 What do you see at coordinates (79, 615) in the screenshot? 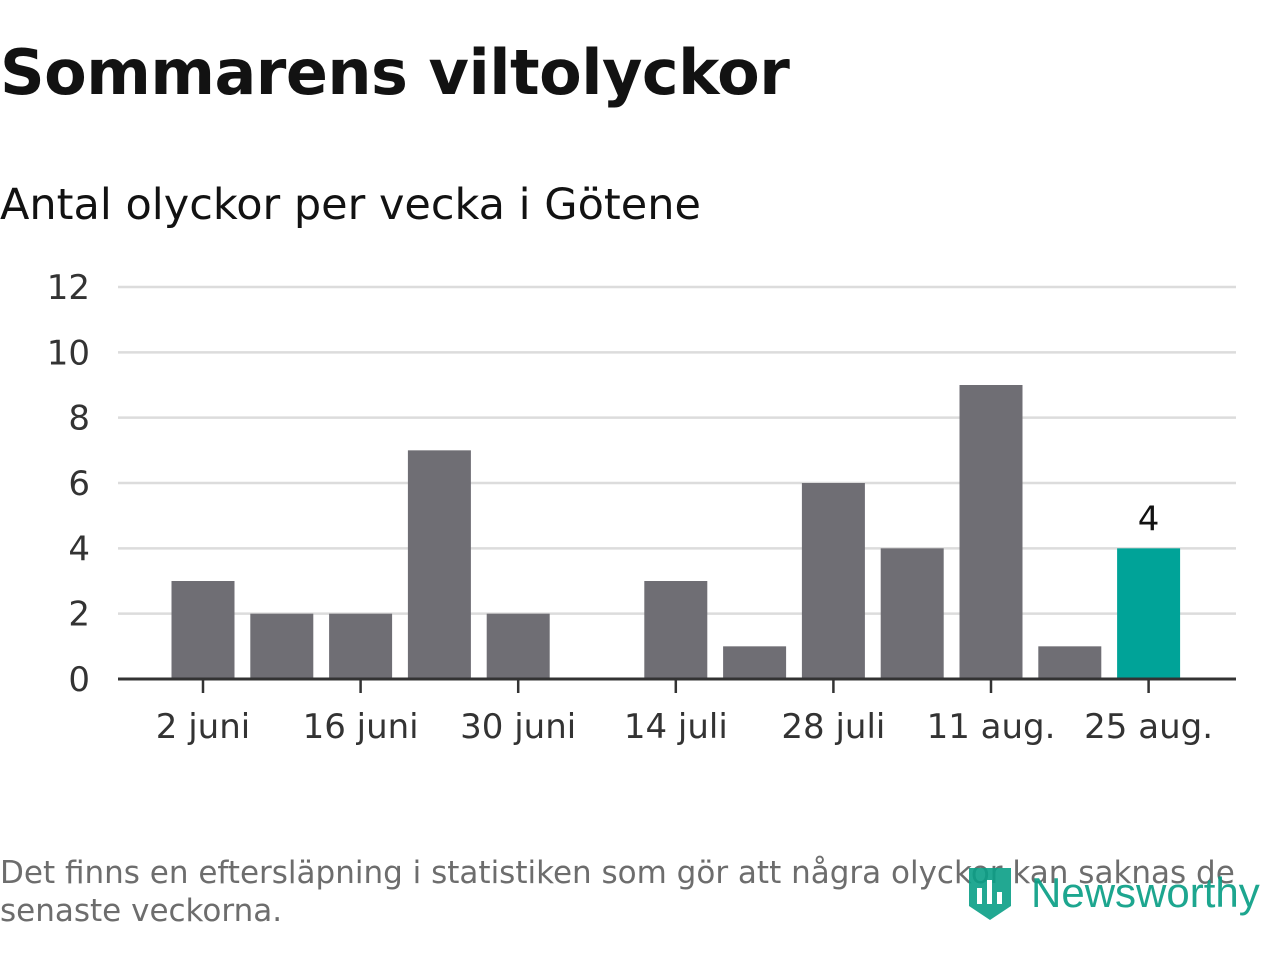
I see `y-tick-label: 2` at bounding box center [79, 615].